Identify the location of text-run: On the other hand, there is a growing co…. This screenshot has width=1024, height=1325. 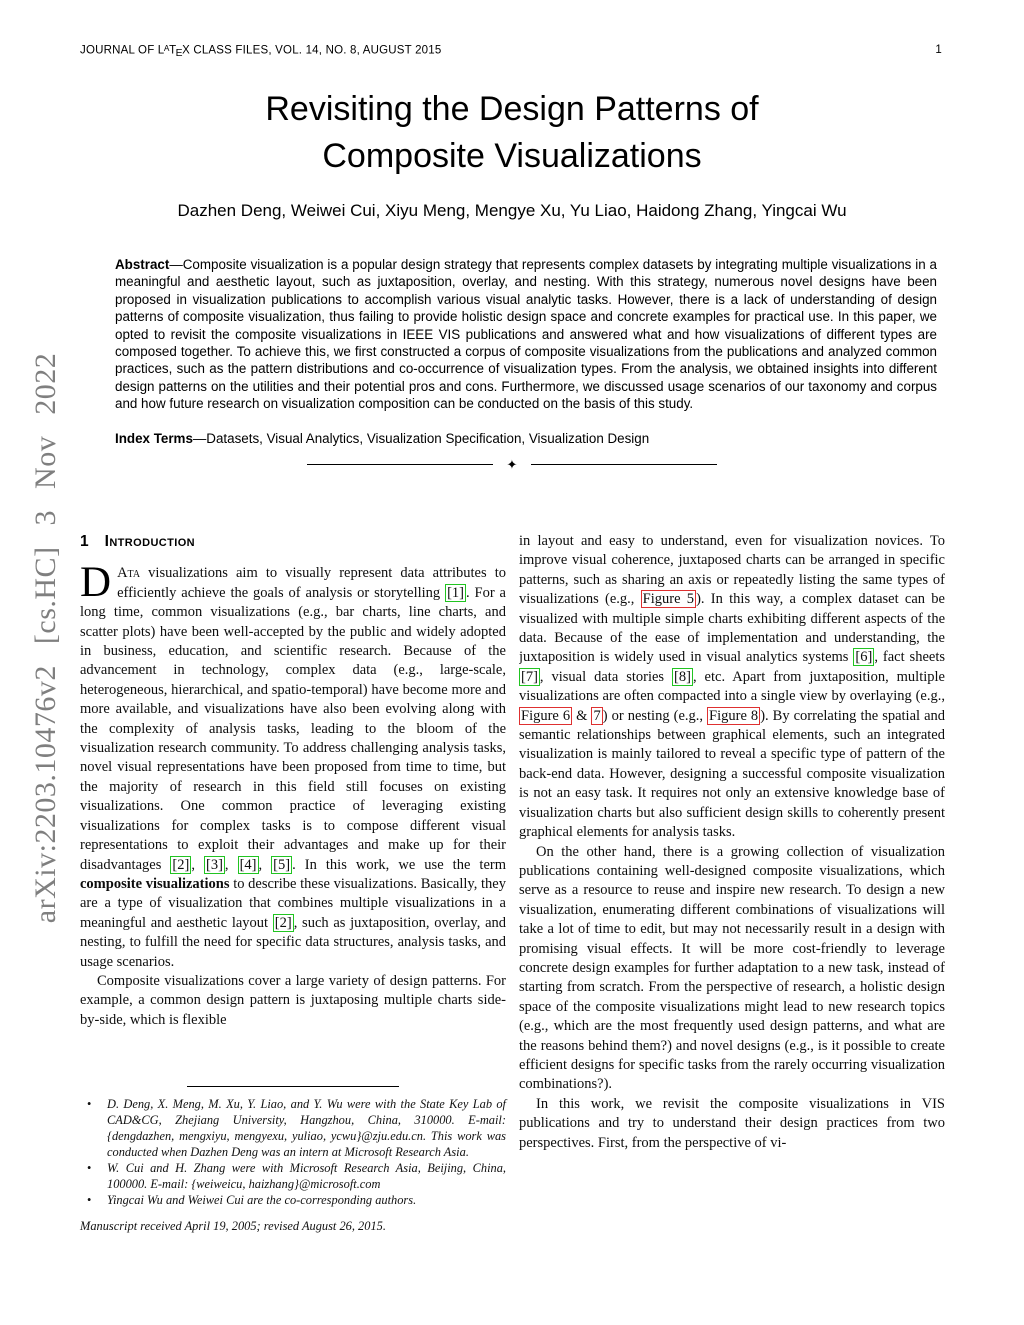
(732, 968).